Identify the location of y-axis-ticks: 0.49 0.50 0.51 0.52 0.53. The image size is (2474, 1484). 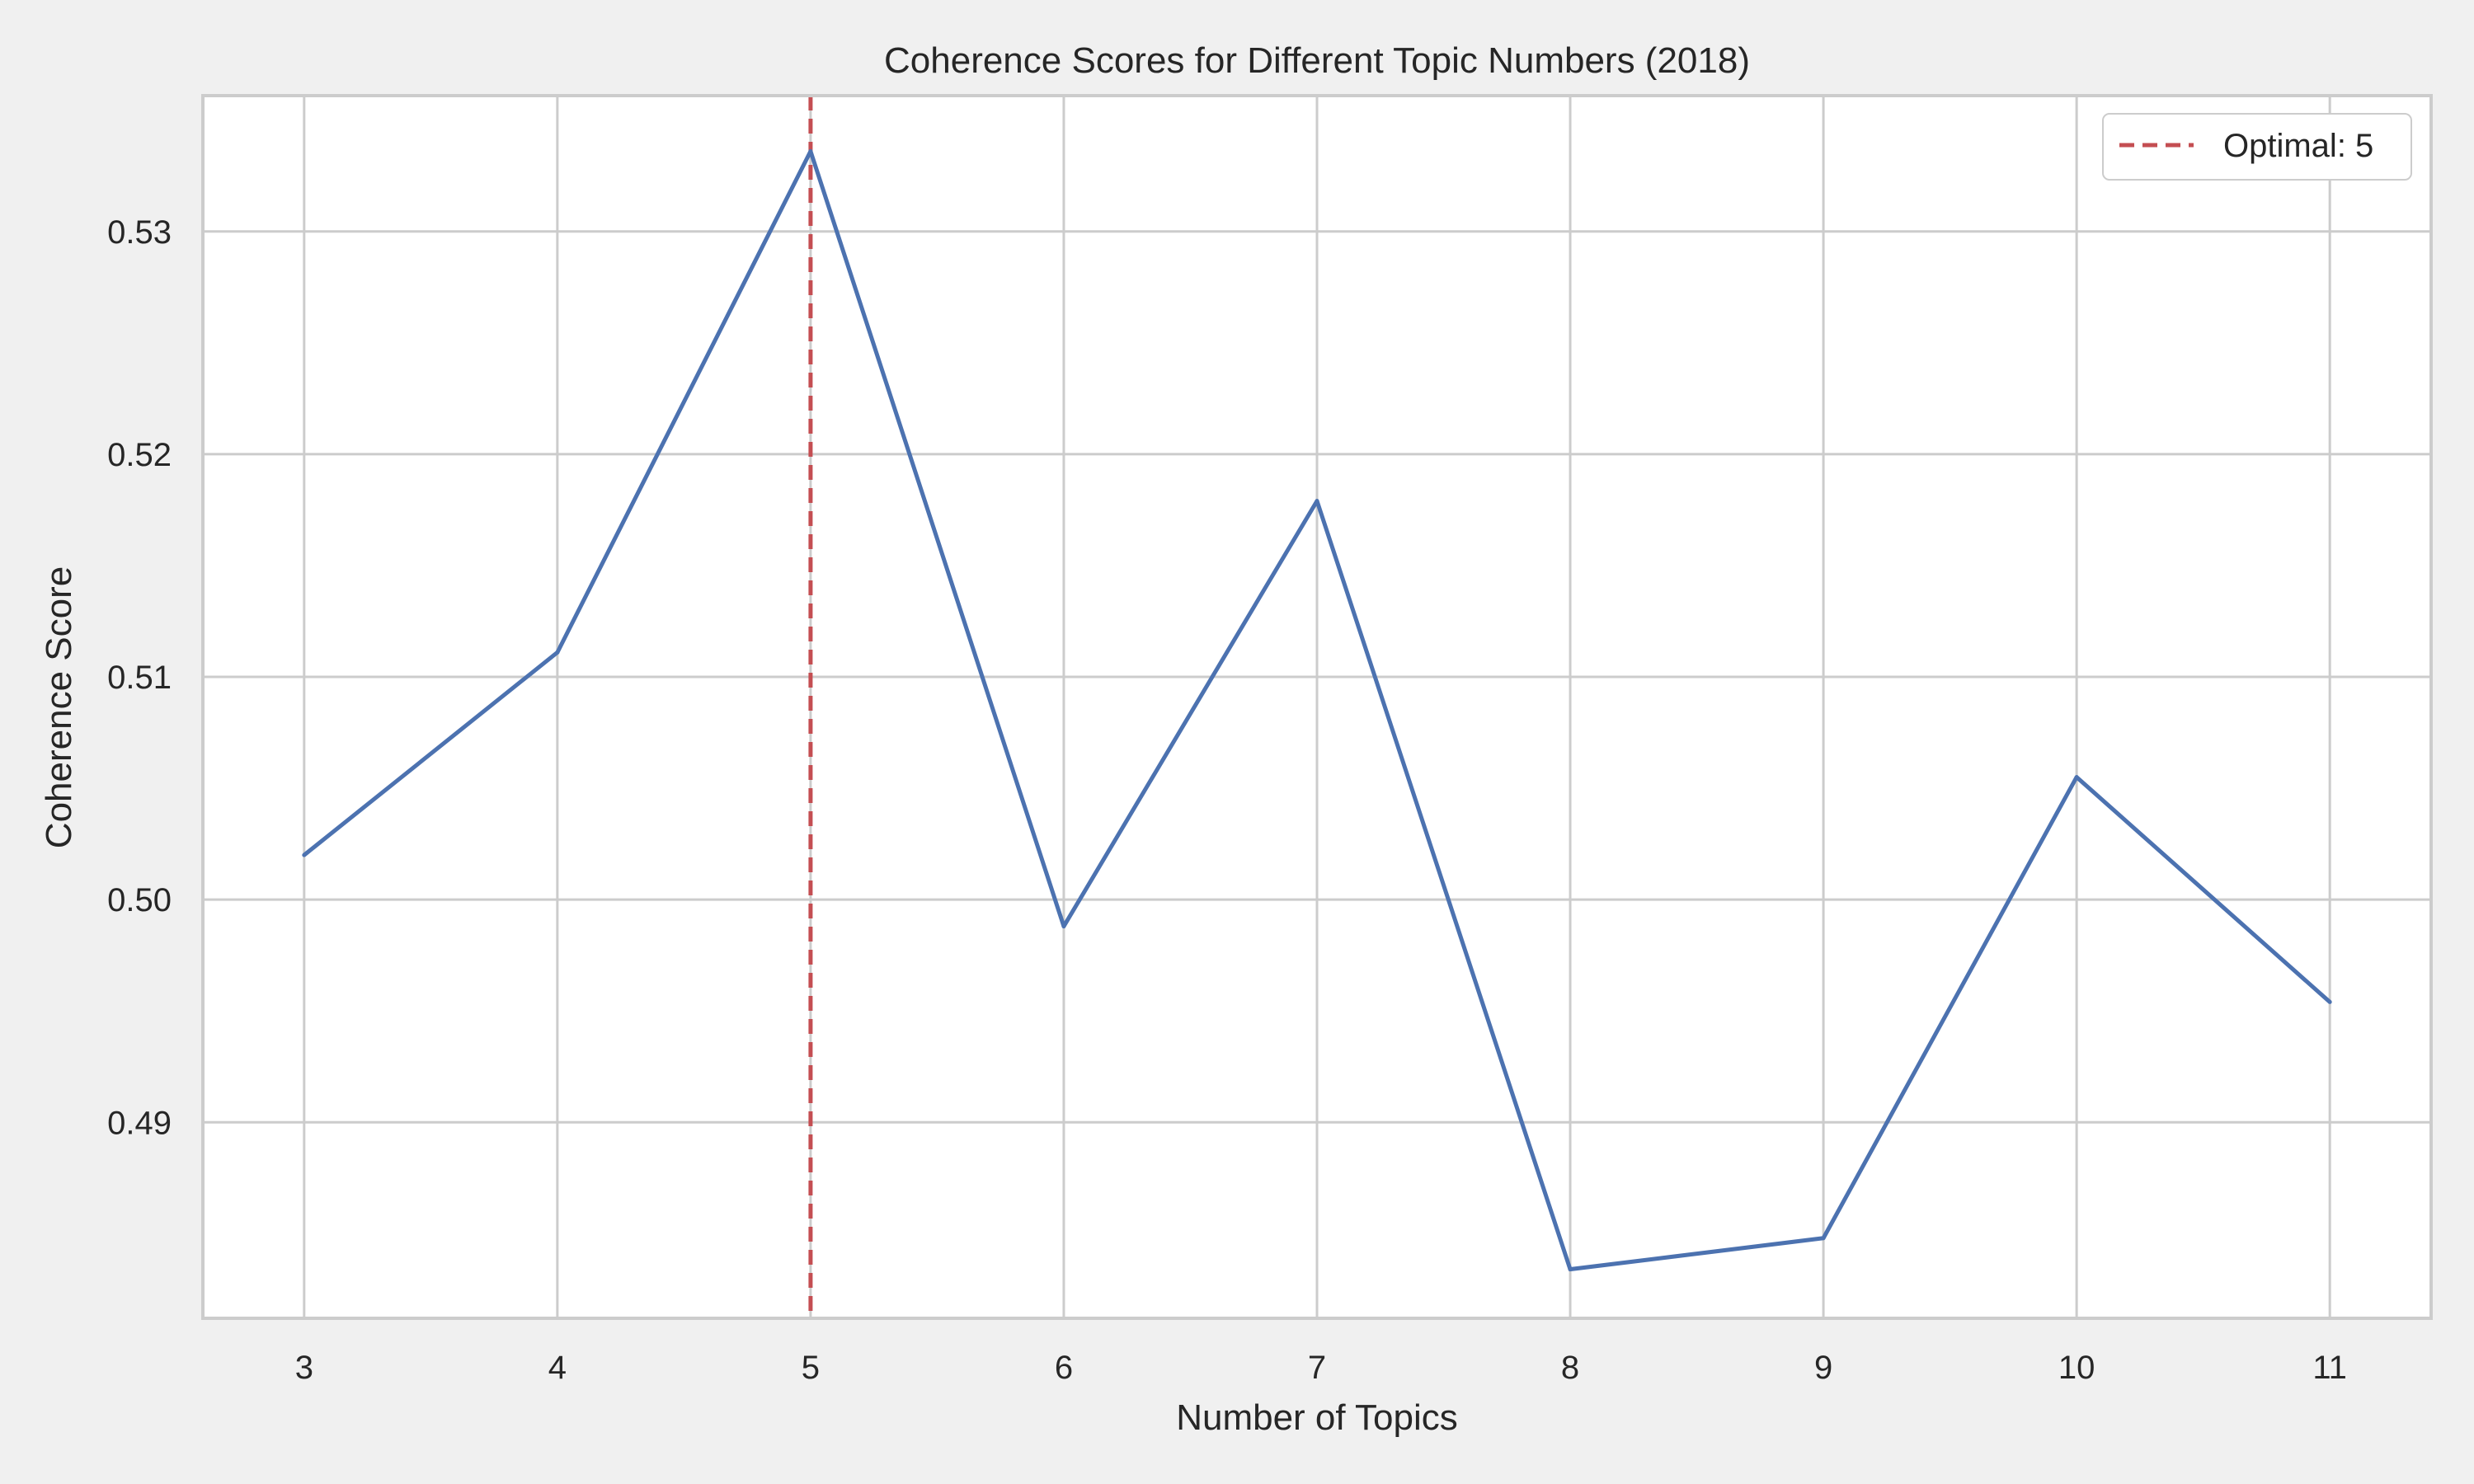
(139, 678).